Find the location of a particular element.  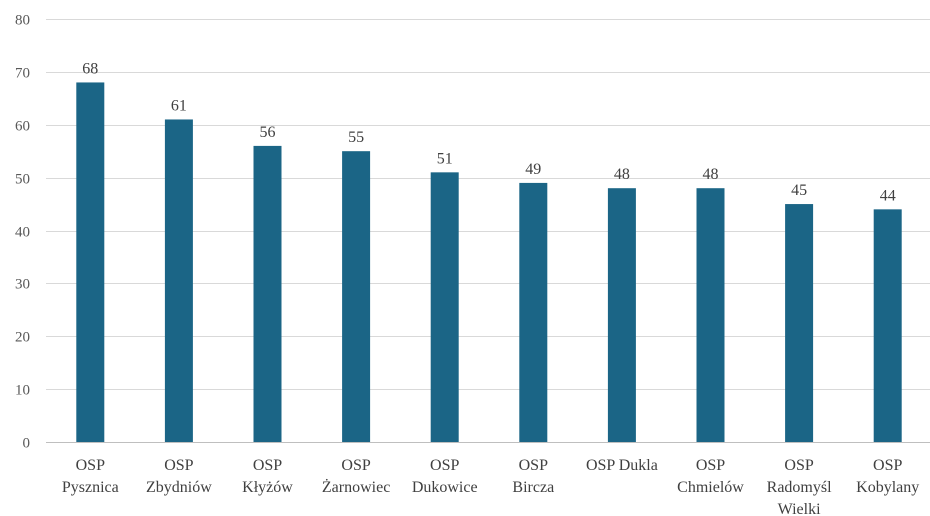

data-label: 61 is located at coordinates (179, 105).